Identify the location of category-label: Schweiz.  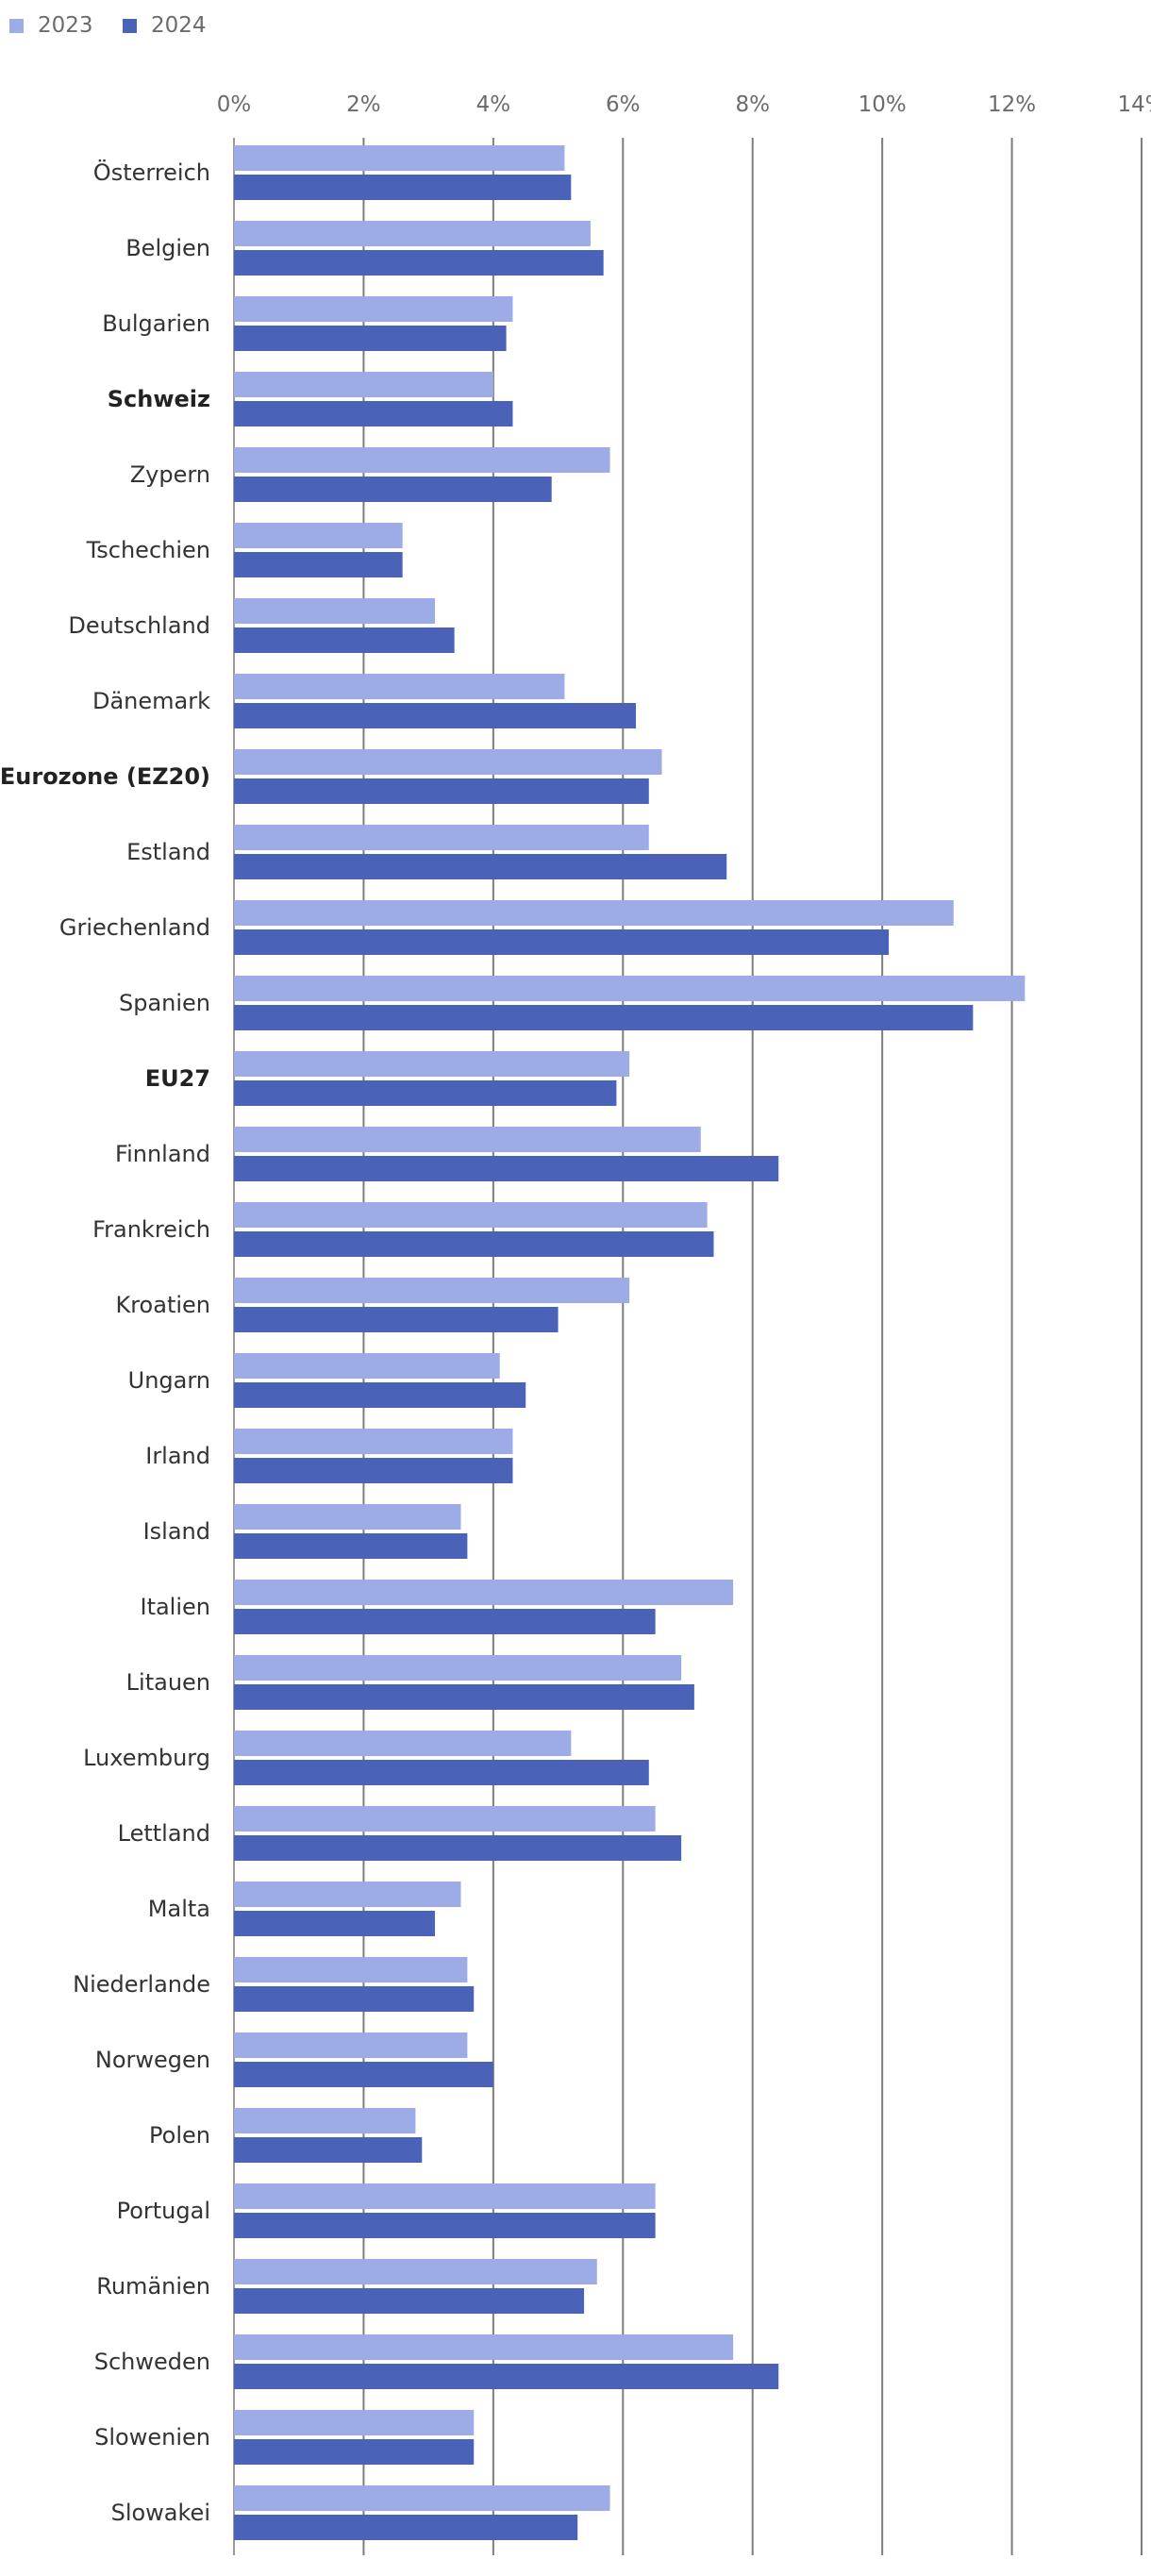
(159, 399).